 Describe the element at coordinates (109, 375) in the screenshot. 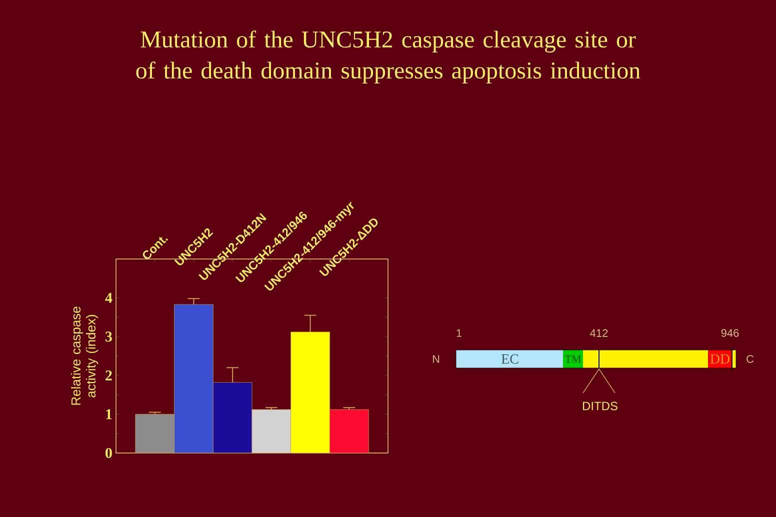

I see `y-tick-label: 2` at that location.